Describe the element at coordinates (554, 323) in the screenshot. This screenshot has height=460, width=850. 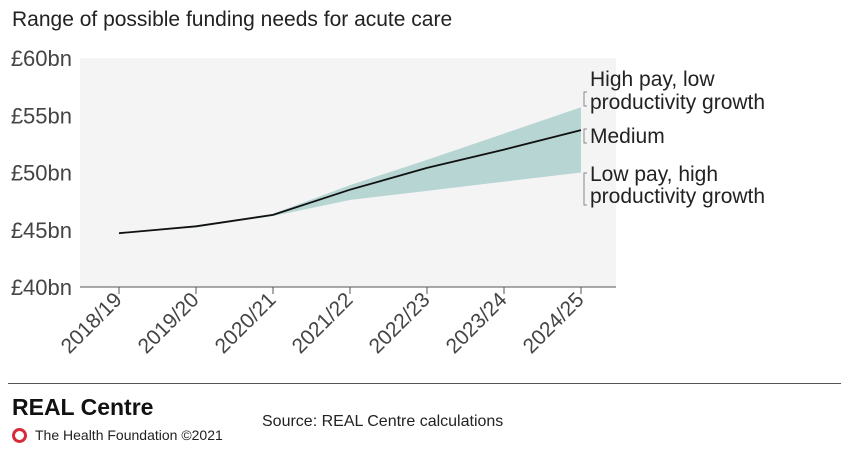
I see `x-tick-label: 2024/25` at that location.